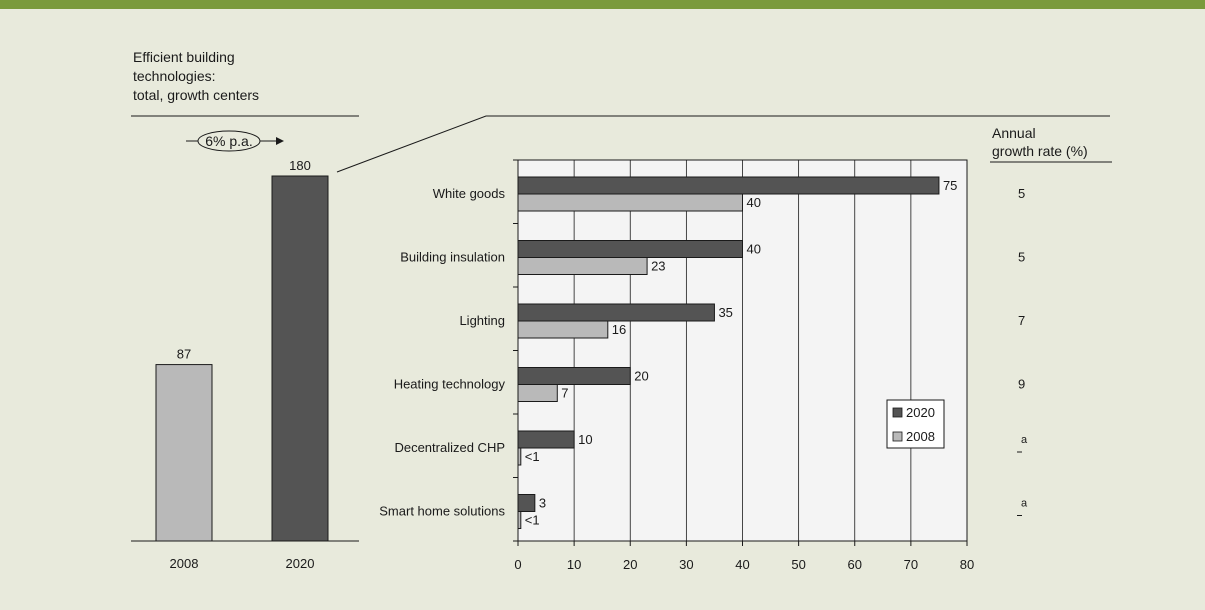  What do you see at coordinates (630, 202) in the screenshot?
I see `bar-white-goods-2008` at bounding box center [630, 202].